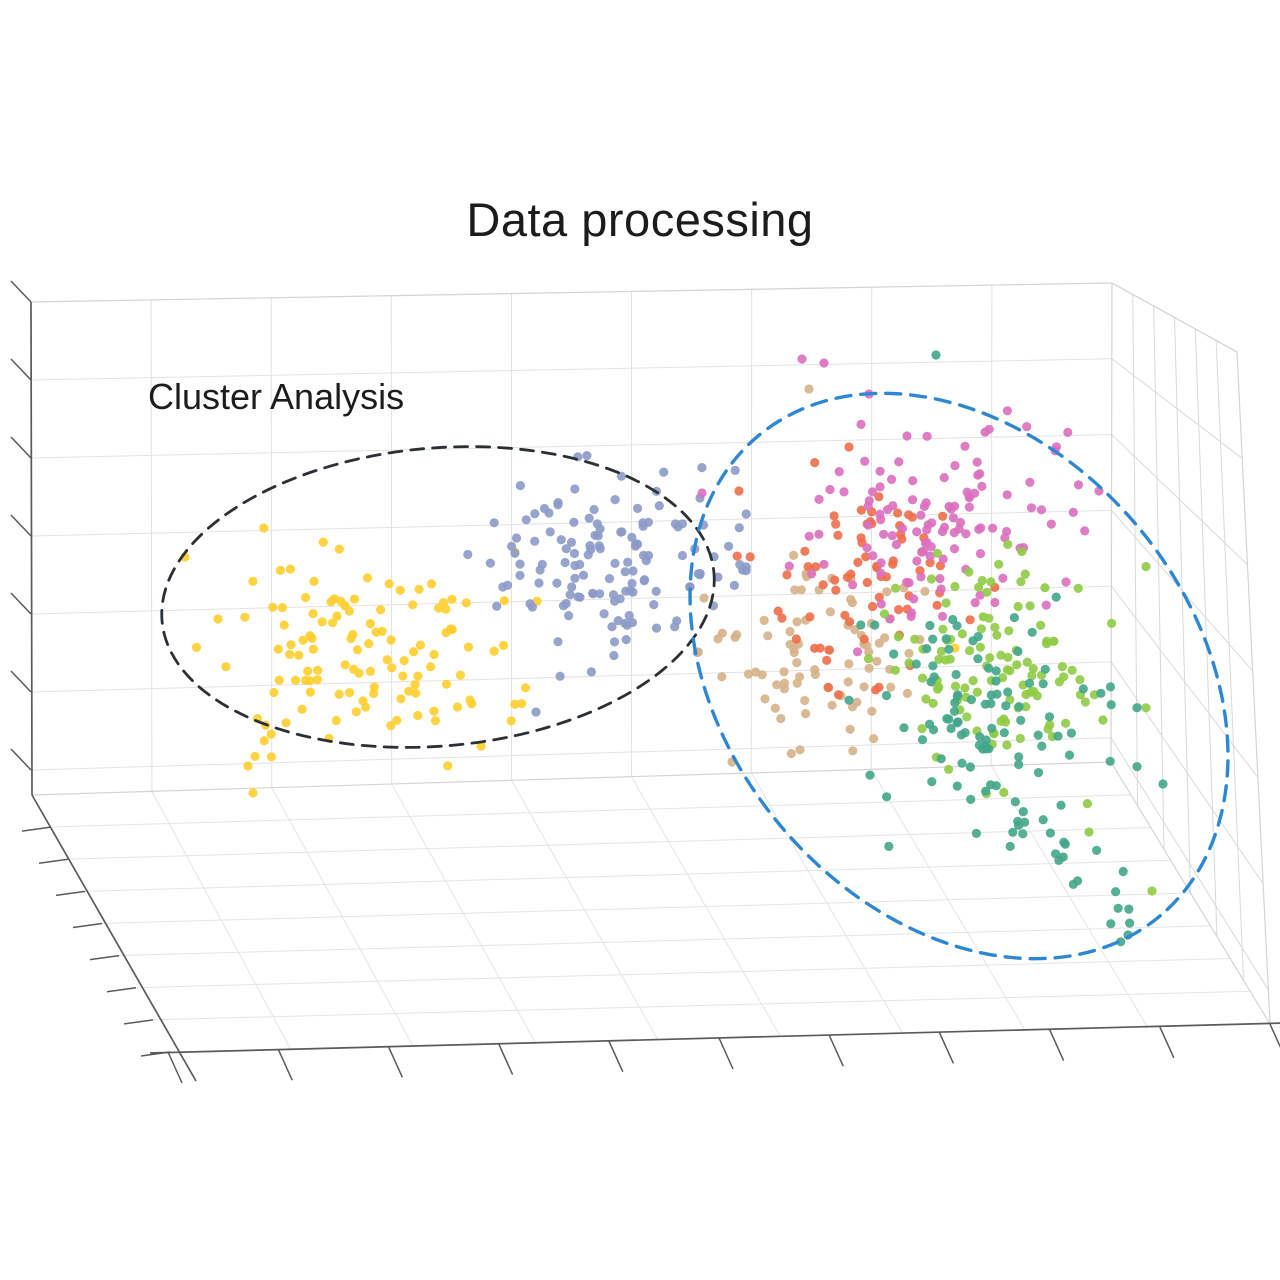 The height and width of the screenshot is (1280, 1280). What do you see at coordinates (276, 396) in the screenshot?
I see `cluster-analysis-label: Cluster Analysis` at bounding box center [276, 396].